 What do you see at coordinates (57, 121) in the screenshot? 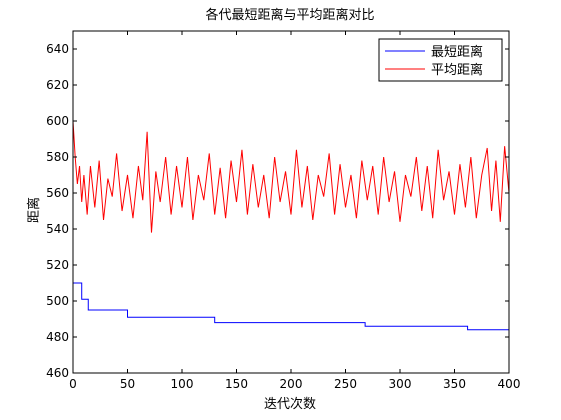
I see `y-tick-label: 600` at bounding box center [57, 121].